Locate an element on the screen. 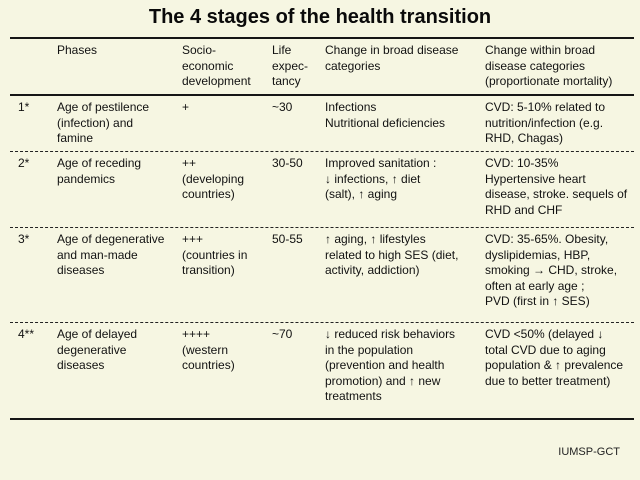 The image size is (640, 480). header-life-expectancy: Life expec- tancy is located at coordinates (290, 66).